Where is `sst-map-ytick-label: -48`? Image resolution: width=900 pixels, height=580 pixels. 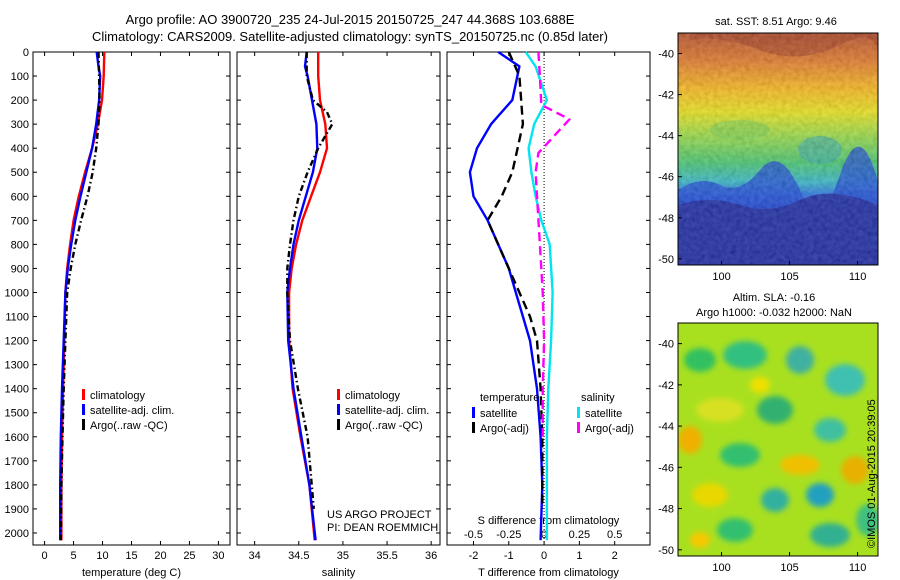 sst-map-ytick-label: -48 is located at coordinates (666, 219).